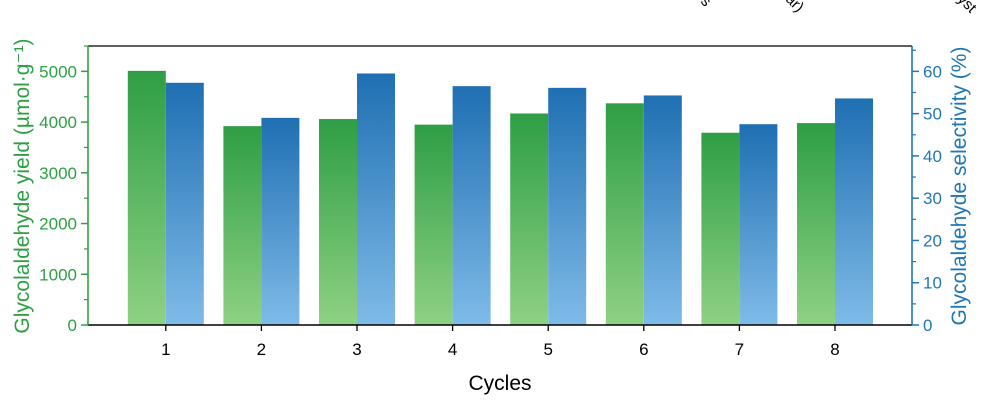 This screenshot has height=401, width=987. I want to click on x-axis-title: Cycles, so click(499, 383).